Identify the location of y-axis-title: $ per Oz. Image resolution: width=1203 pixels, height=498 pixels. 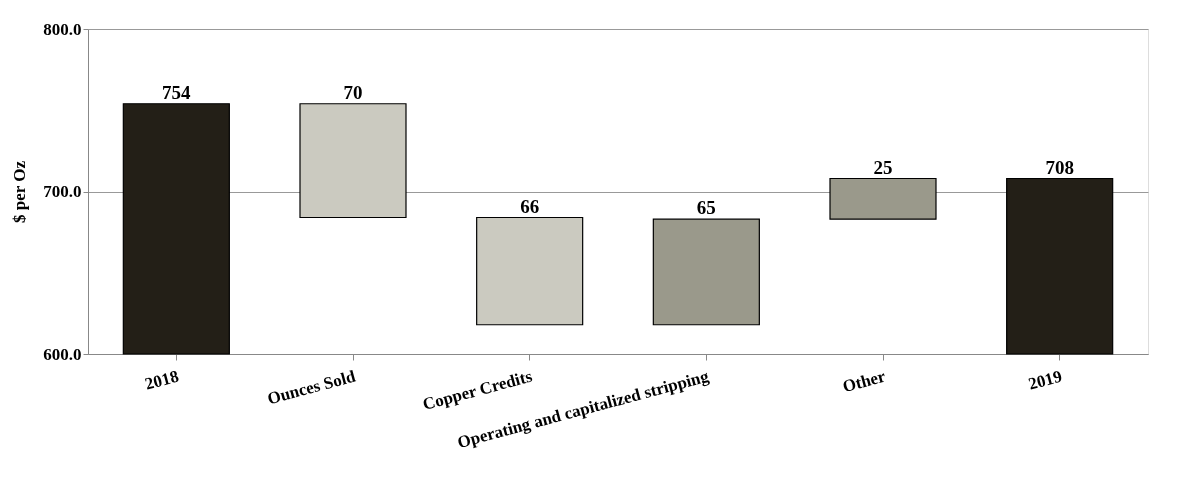
(20, 192).